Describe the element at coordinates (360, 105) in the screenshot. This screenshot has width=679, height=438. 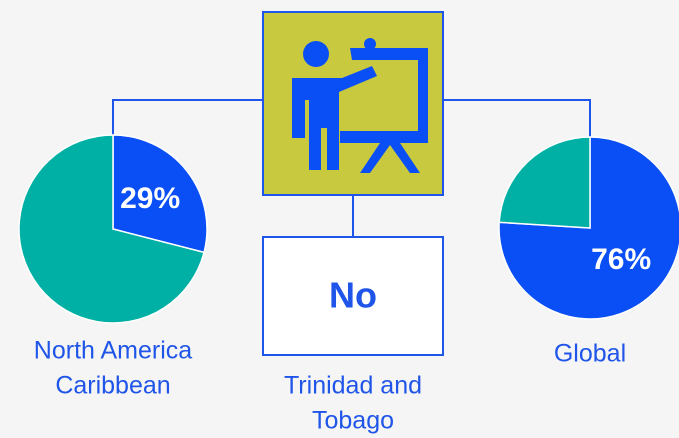
I see `presenter-icon` at that location.